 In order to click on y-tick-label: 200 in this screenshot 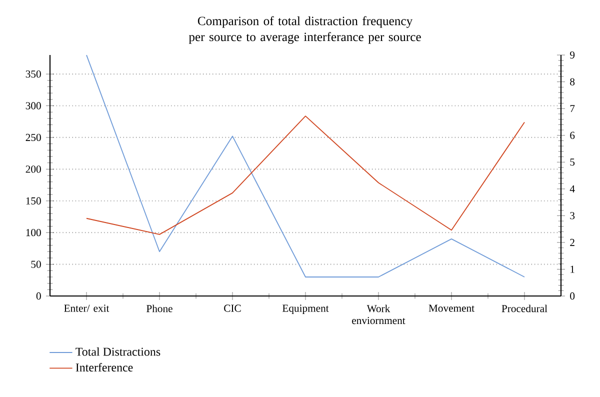, I will do `click(33, 169)`.